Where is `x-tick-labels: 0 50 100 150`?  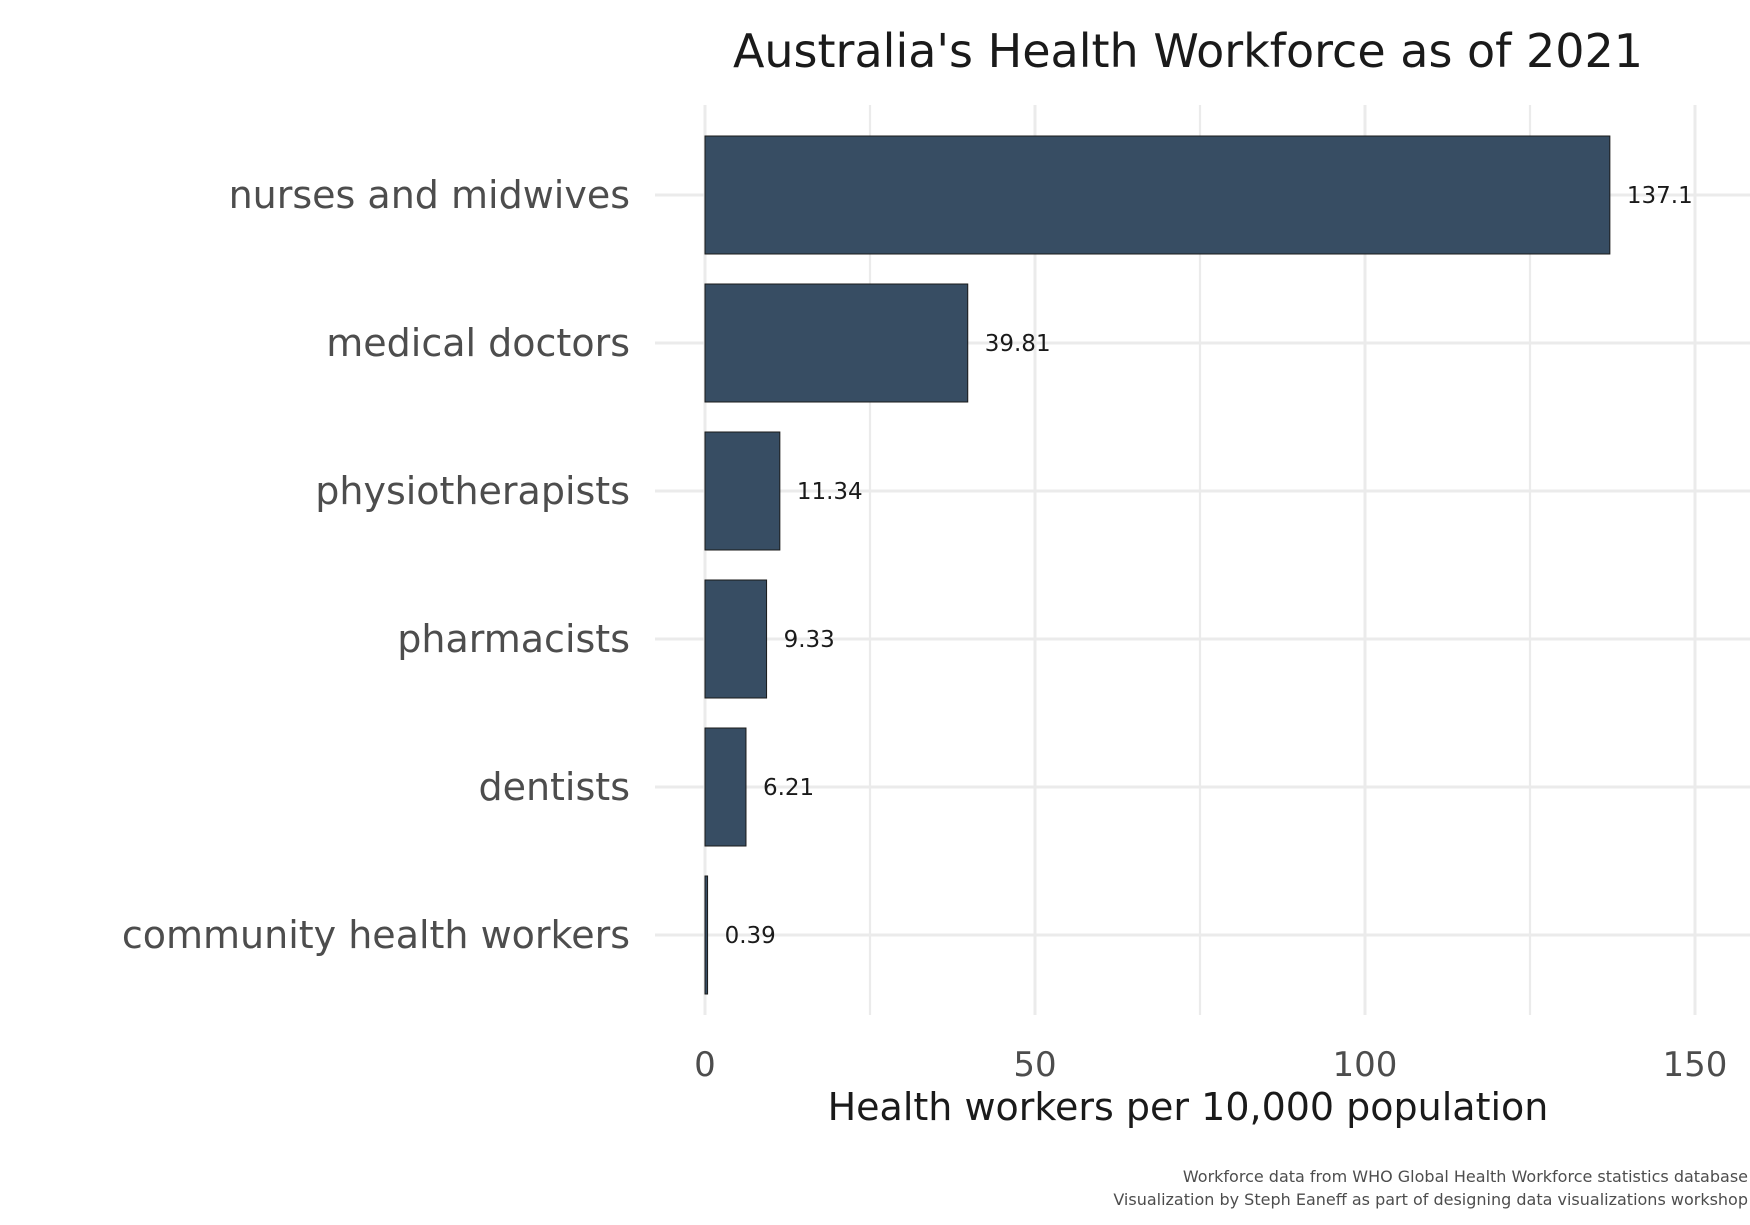
x-tick-labels: 0 50 100 150 is located at coordinates (1210, 1065).